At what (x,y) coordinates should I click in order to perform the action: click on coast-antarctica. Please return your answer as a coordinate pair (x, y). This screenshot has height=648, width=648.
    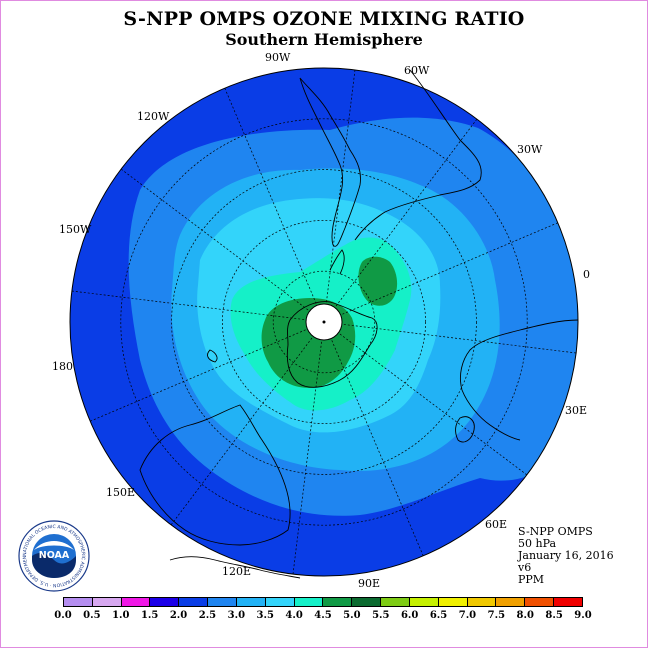
    Looking at the image, I should click on (332, 344).